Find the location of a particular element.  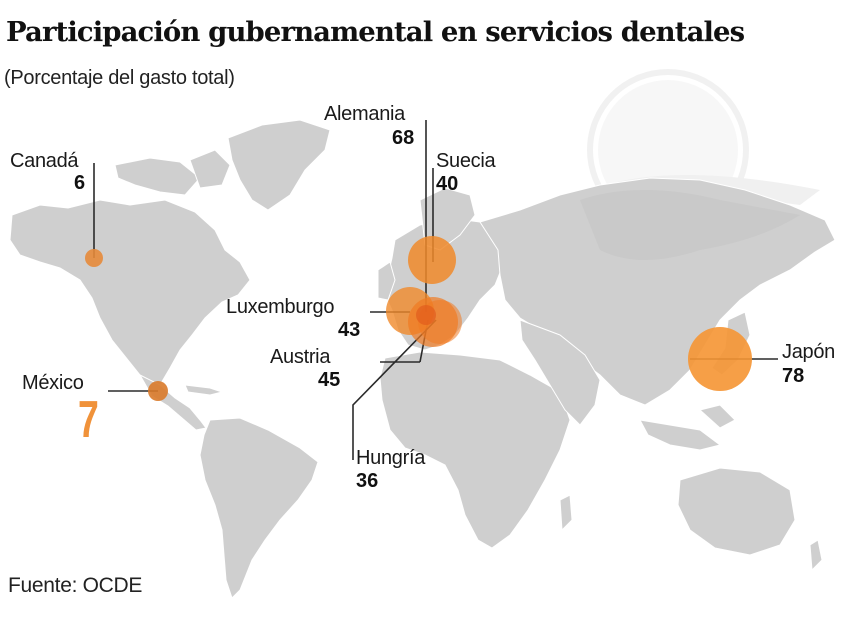

bubble-alemania is located at coordinates (426, 315).